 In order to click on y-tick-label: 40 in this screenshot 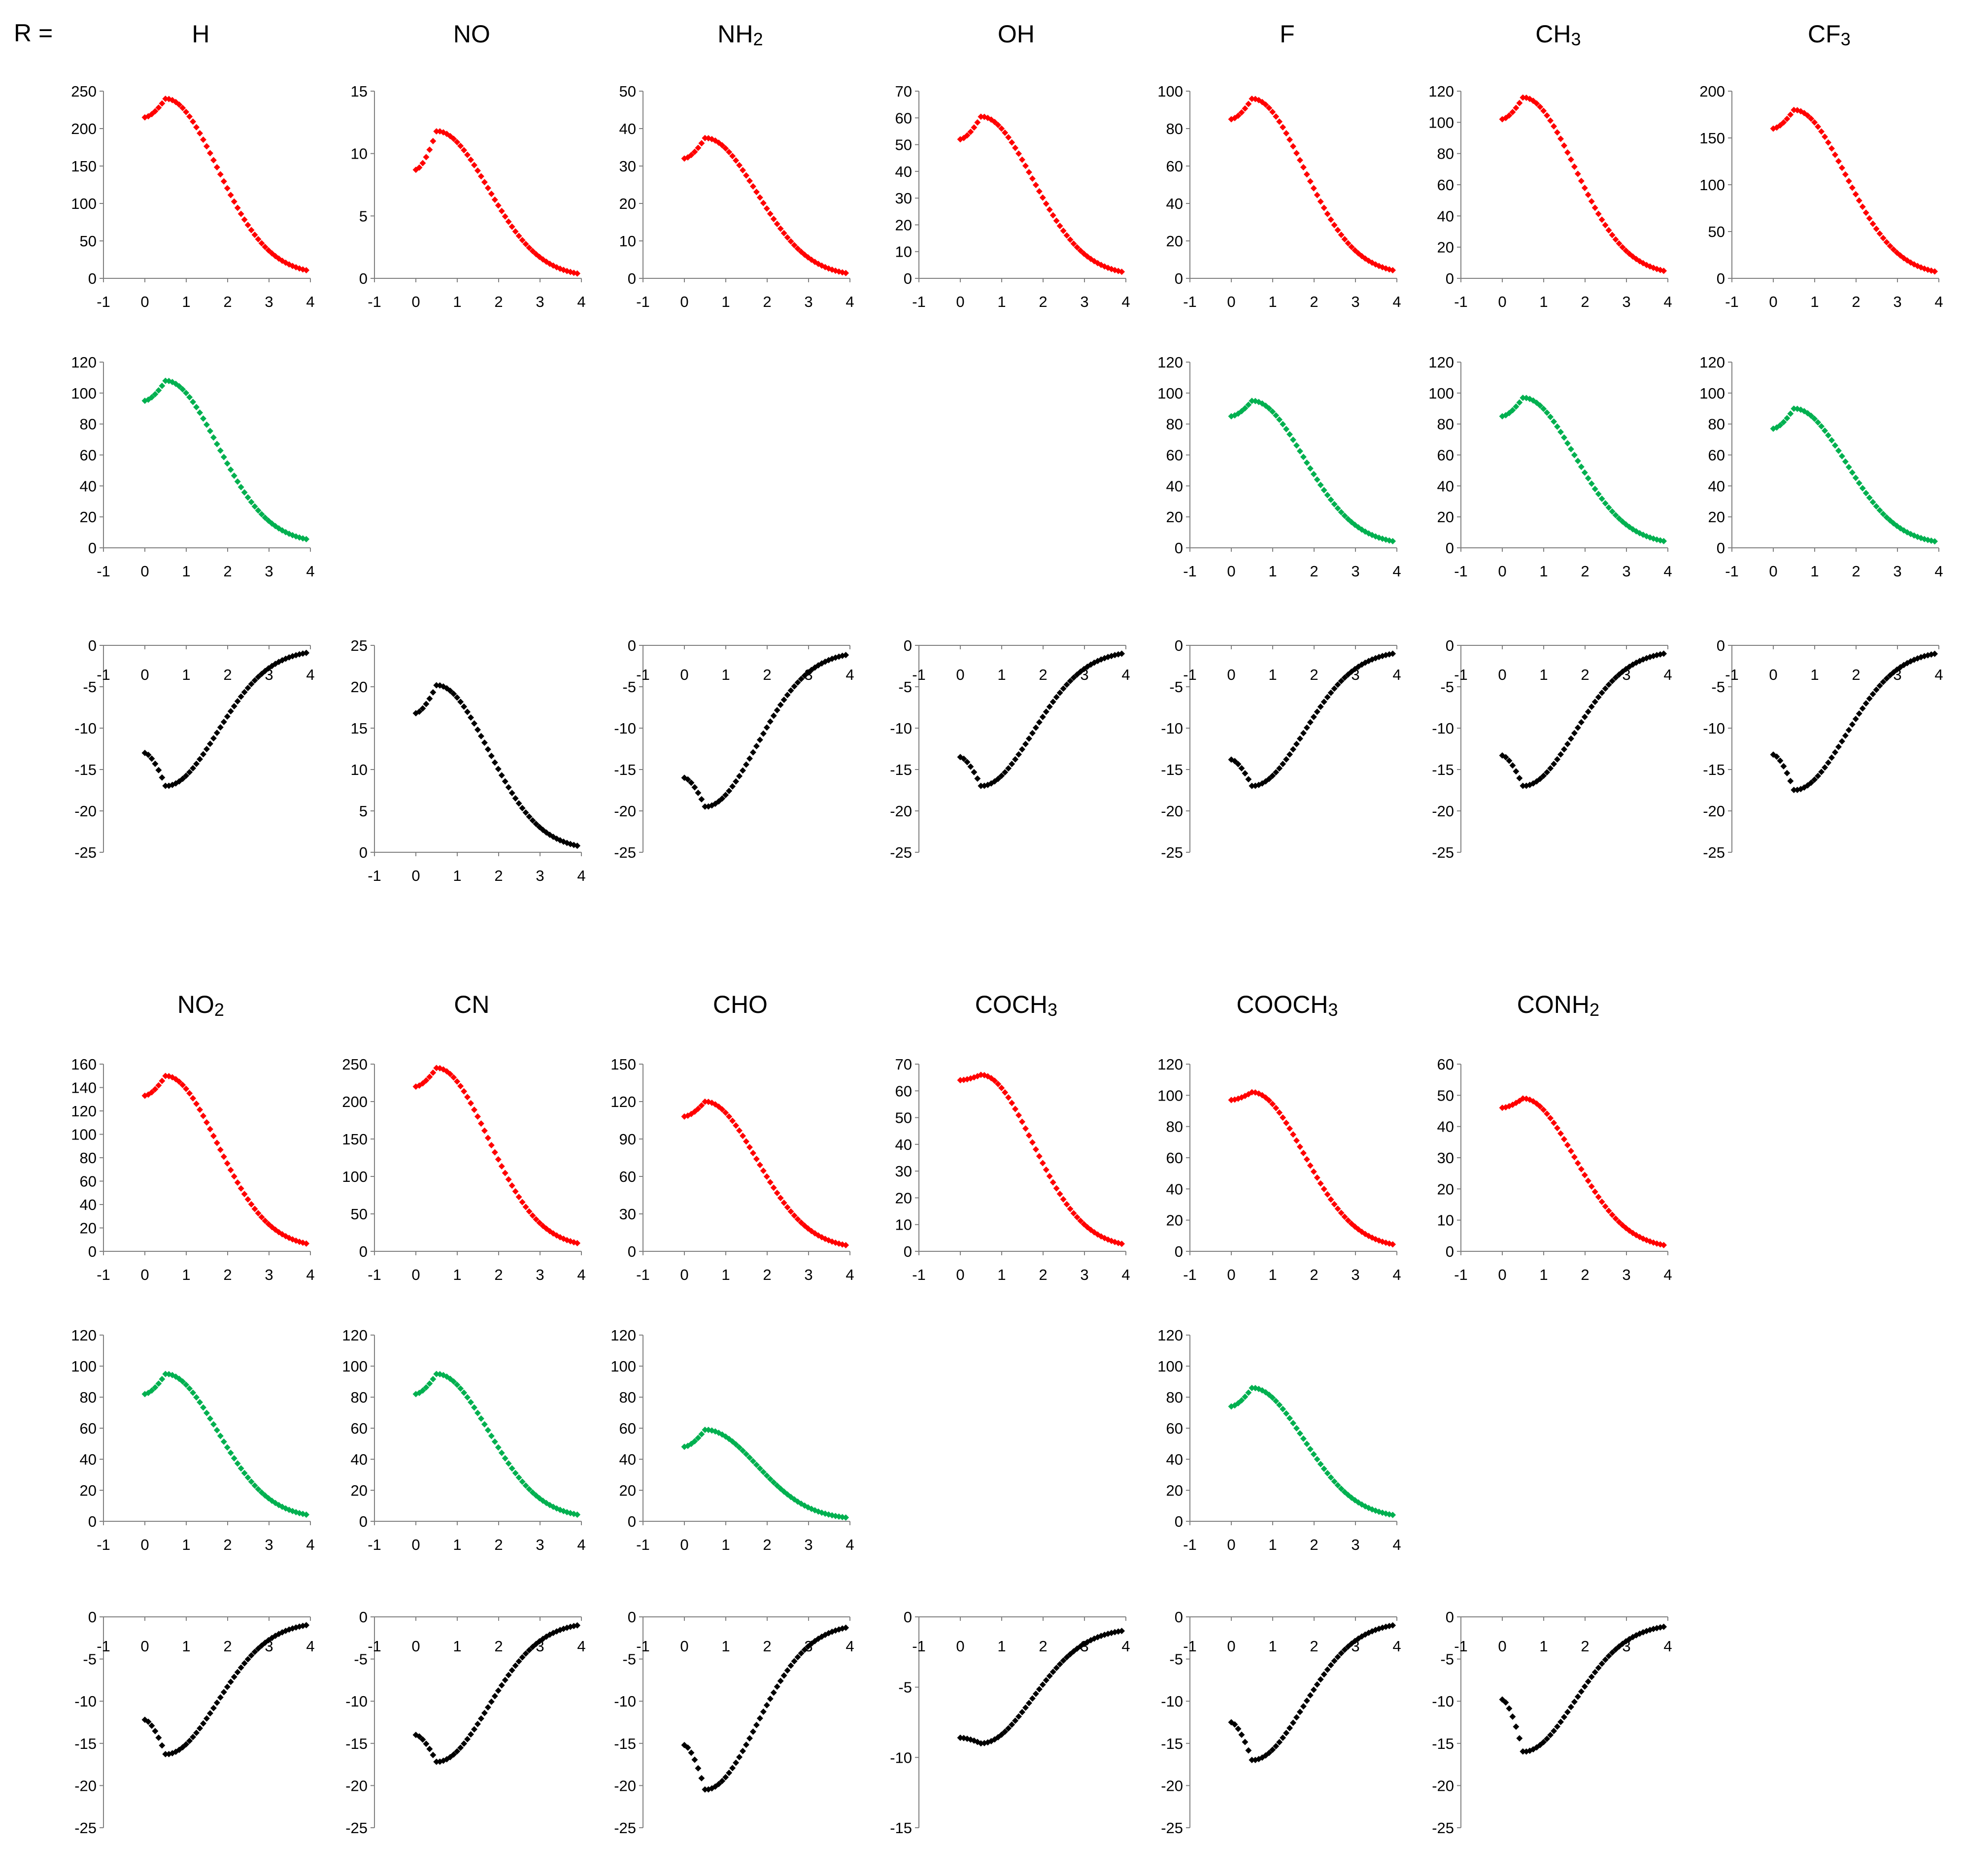, I will do `click(1174, 1460)`.